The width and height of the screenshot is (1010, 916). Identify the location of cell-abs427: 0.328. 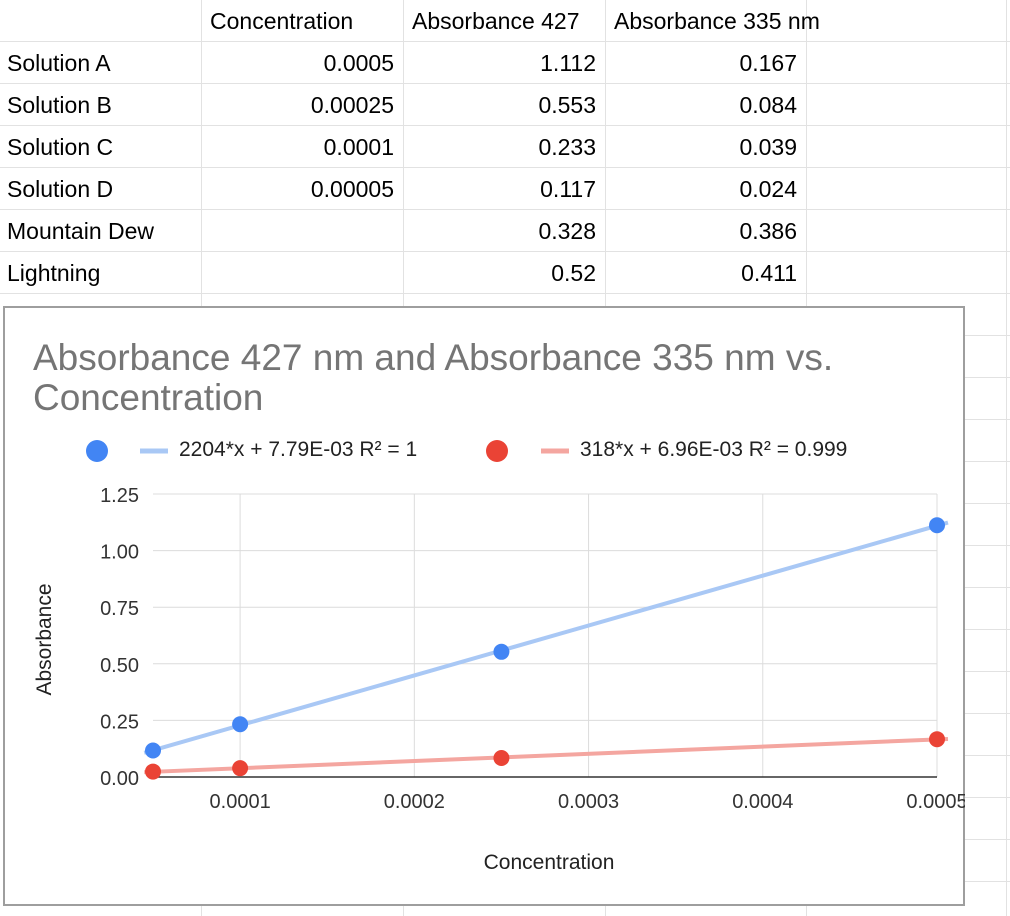
(567, 231).